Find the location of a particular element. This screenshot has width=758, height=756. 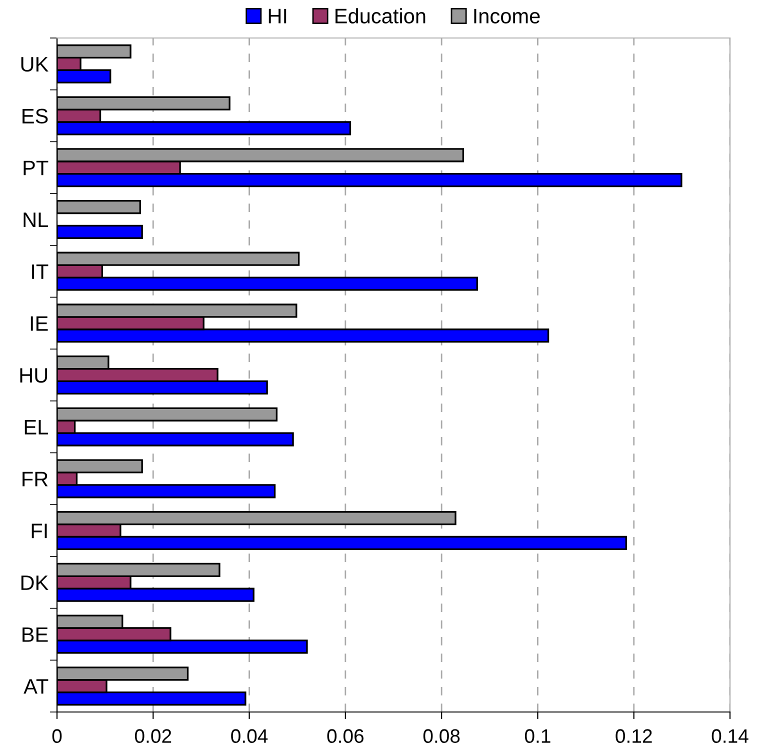

y-tick-label: DK is located at coordinates (34, 583).